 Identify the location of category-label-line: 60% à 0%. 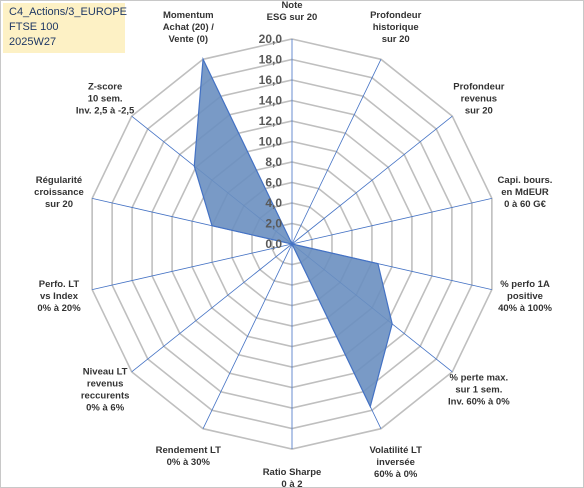
(396, 474).